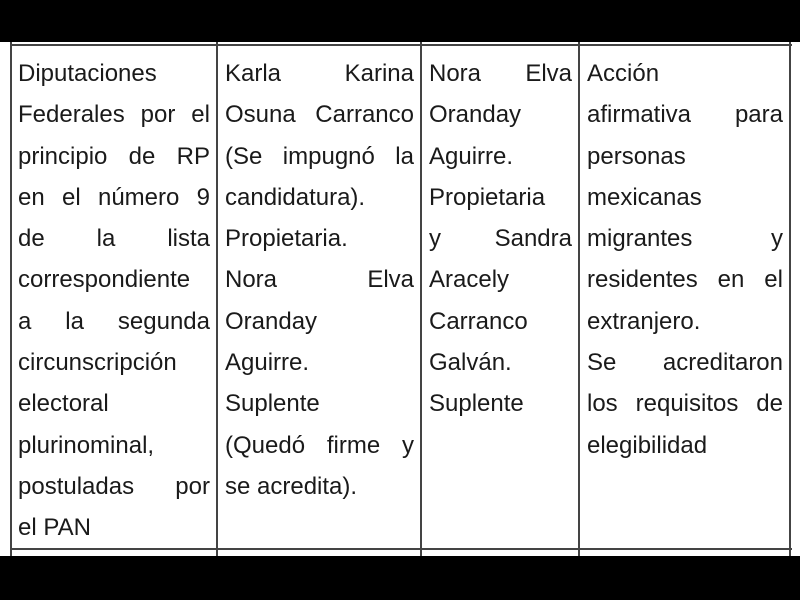  I want to click on cell-text-line: postuladas por, so click(114, 486).